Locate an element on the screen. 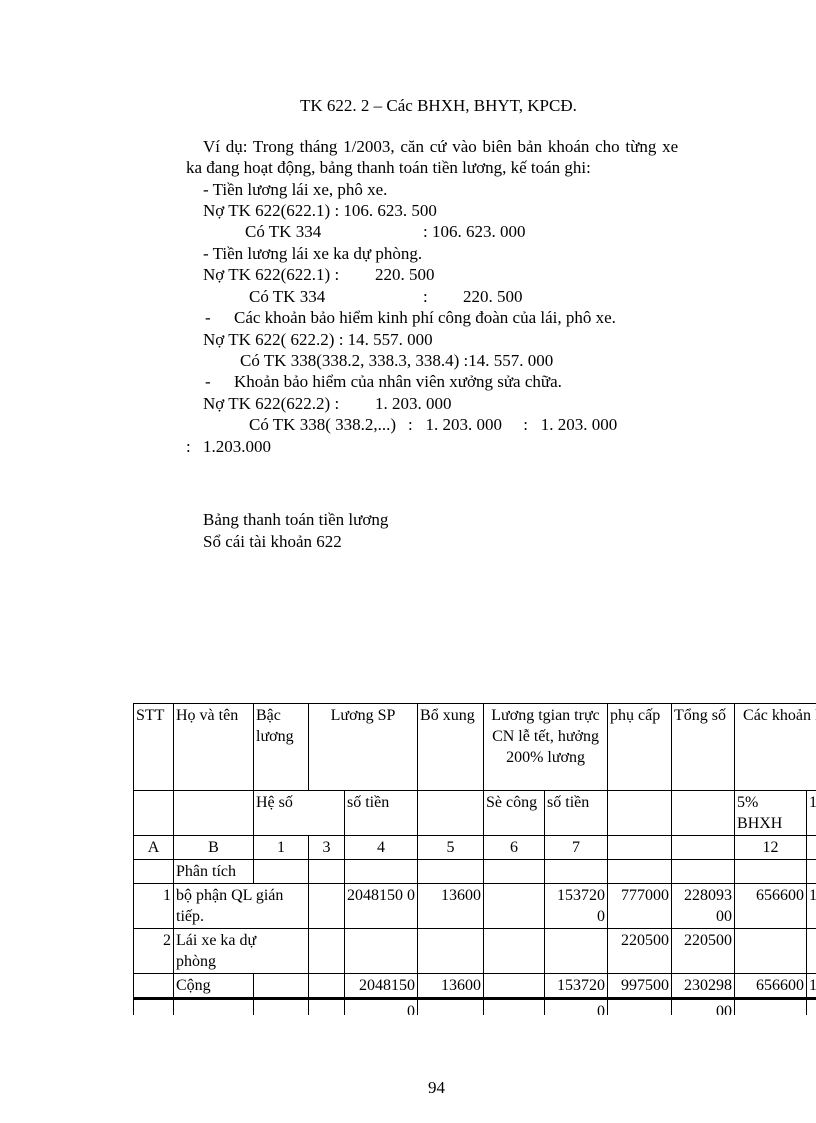 The image size is (816, 1123). credit-value: : 106. 623. 000 is located at coordinates (474, 231).